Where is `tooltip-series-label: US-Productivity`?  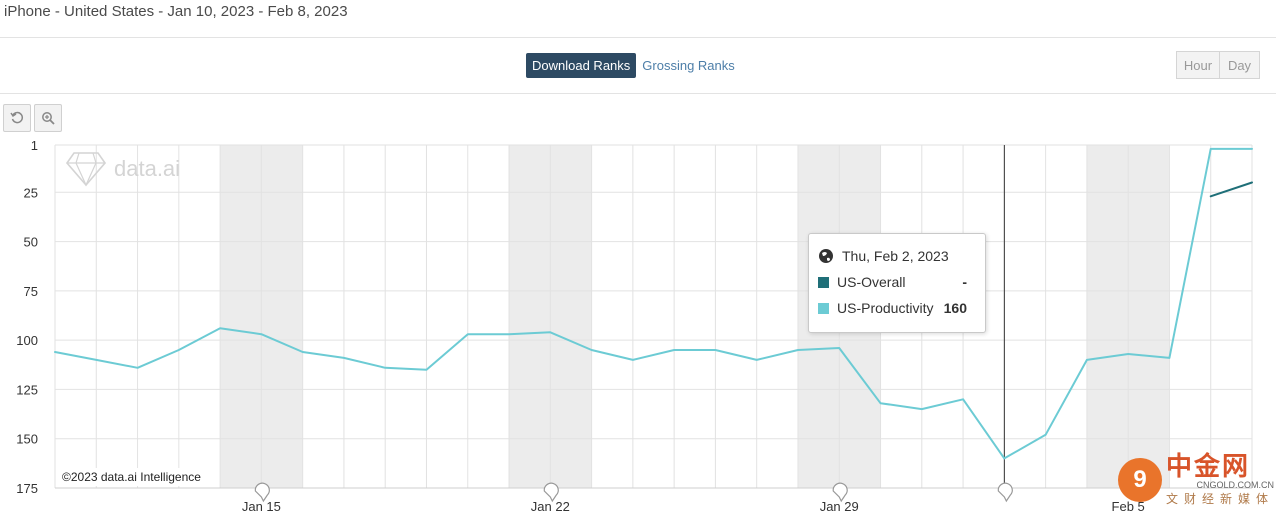 tooltip-series-label: US-Productivity is located at coordinates (885, 308).